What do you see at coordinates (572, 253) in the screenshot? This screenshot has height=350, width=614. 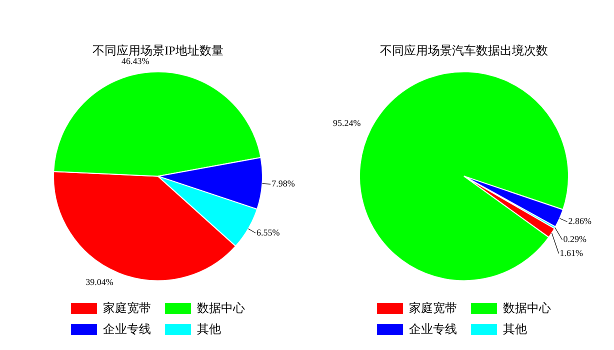 I see `data-label: 1.61%` at bounding box center [572, 253].